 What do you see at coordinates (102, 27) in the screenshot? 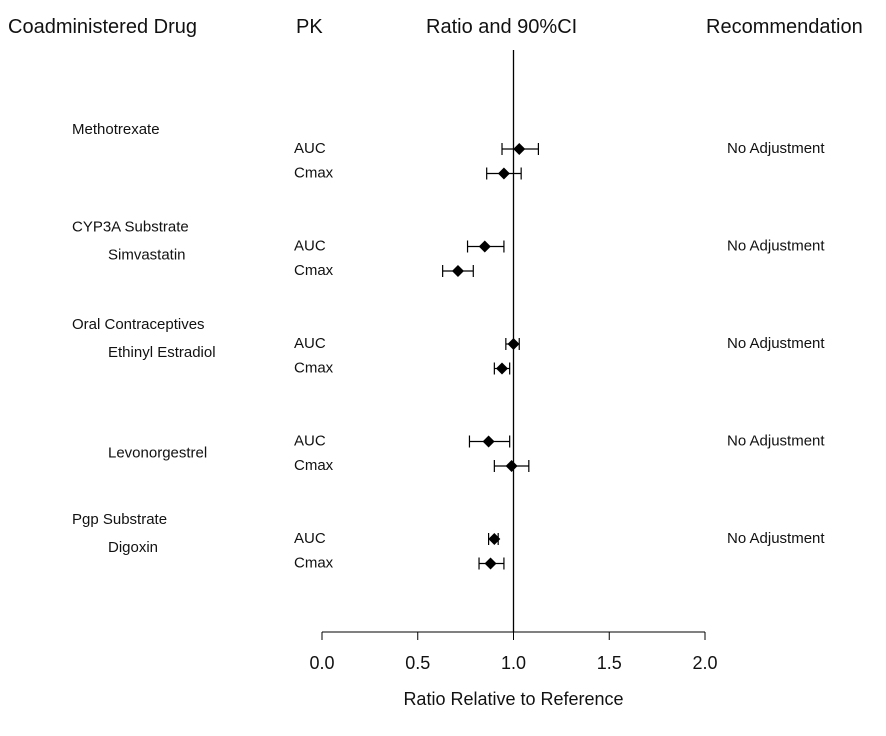
I see `header-coadministered-drug: Coadministered Drug` at bounding box center [102, 27].